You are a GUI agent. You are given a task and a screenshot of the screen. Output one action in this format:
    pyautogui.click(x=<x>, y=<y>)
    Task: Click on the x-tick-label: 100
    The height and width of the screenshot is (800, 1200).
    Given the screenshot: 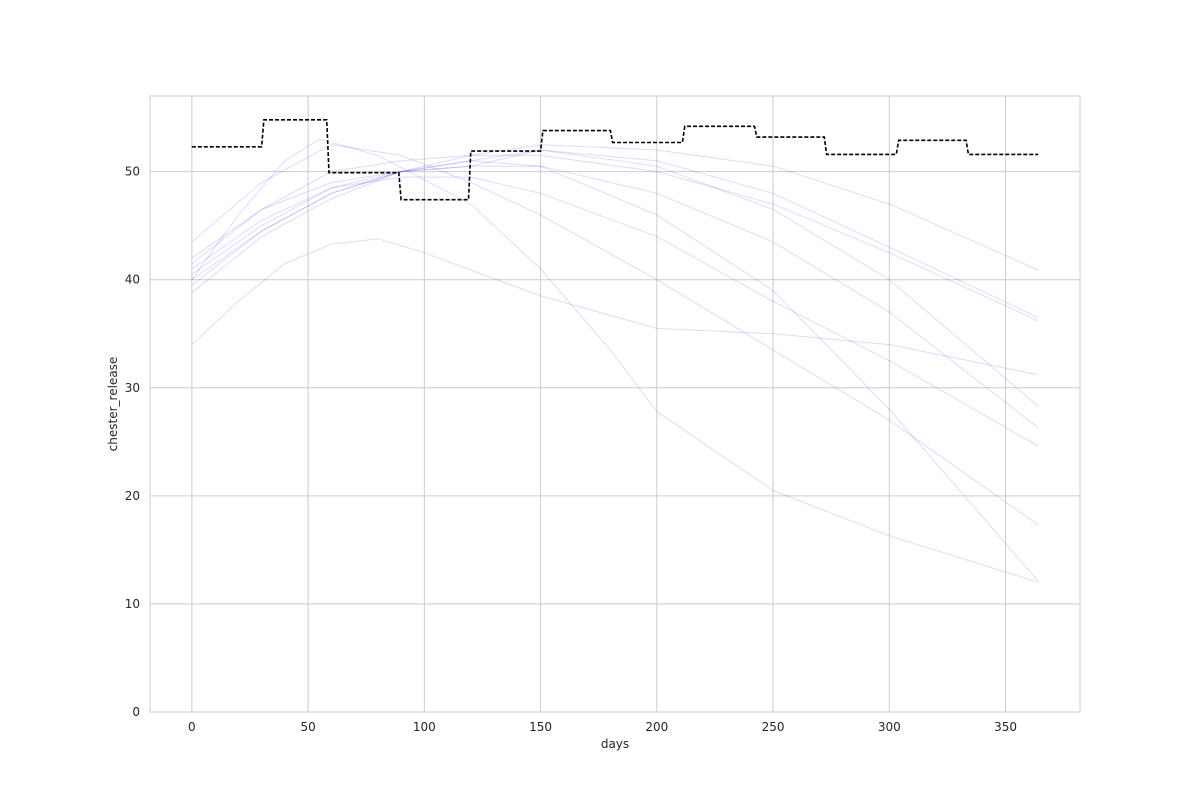 What is the action you would take?
    pyautogui.click(x=424, y=727)
    